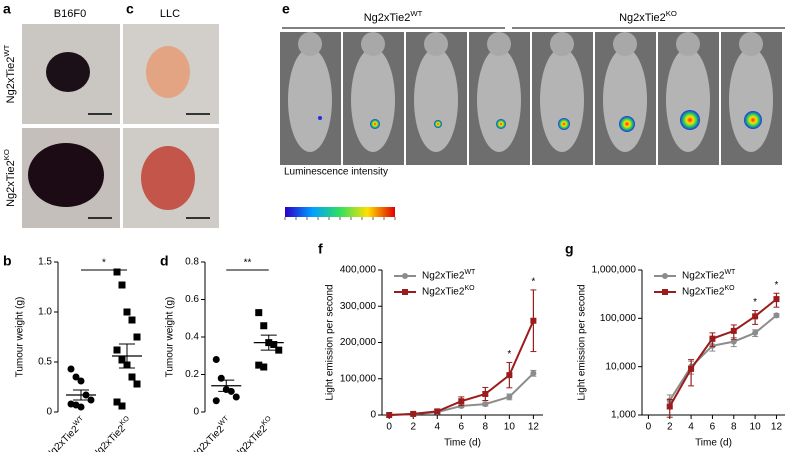 The image size is (788, 452). What do you see at coordinates (164, 261) in the screenshot?
I see `panel-letter: d` at bounding box center [164, 261].